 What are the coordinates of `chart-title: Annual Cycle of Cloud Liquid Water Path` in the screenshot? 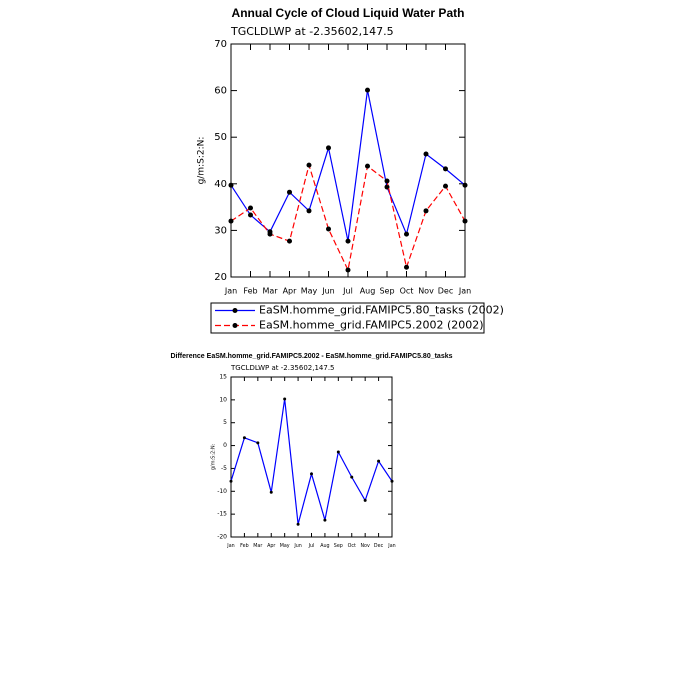 It's located at (348, 13).